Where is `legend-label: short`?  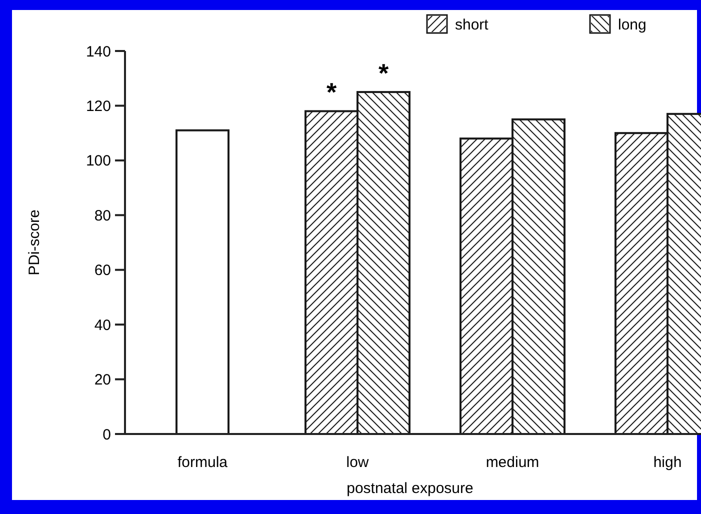
legend-label: short is located at coordinates (472, 25).